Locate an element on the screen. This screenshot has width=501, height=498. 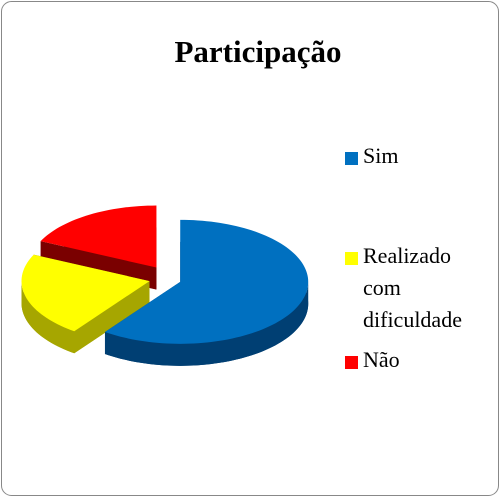
legend-label: Não is located at coordinates (381, 359).